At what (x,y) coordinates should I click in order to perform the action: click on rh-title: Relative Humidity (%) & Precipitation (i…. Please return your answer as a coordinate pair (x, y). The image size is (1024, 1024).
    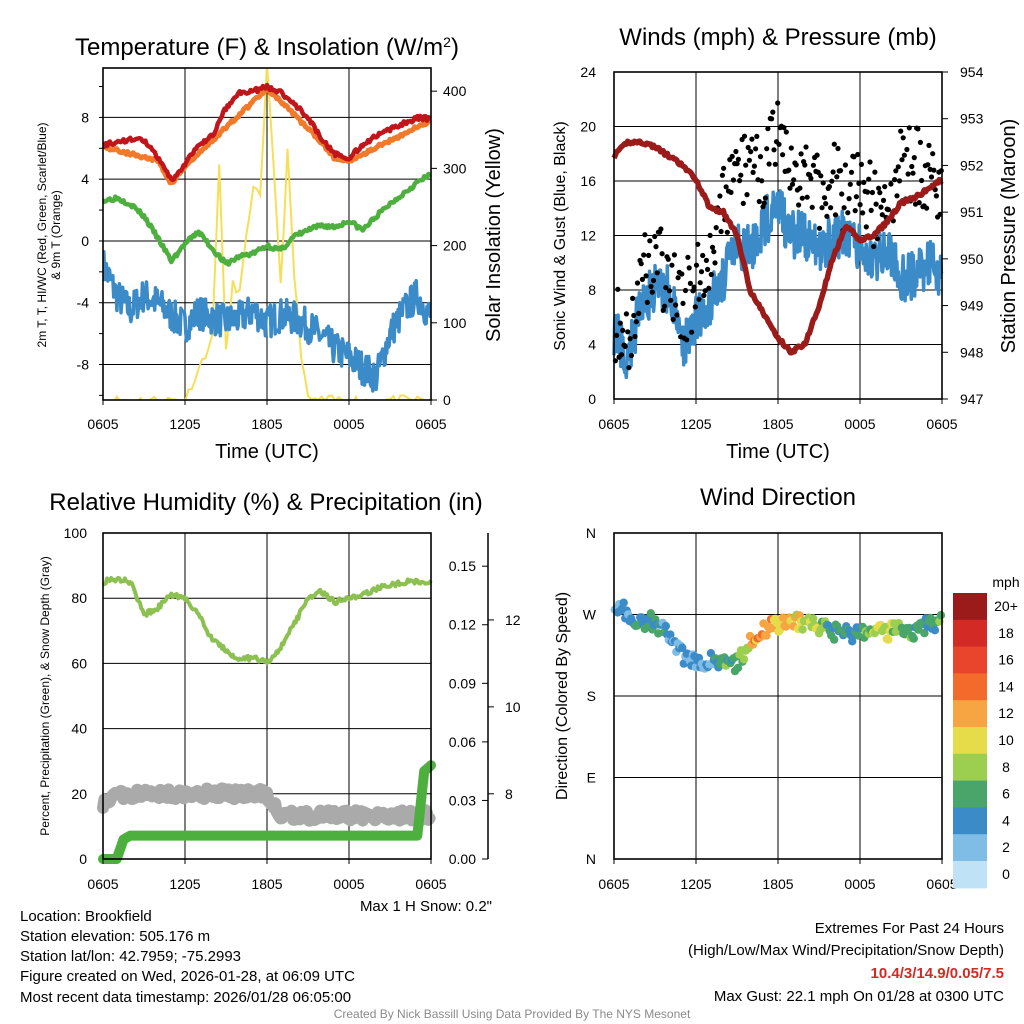
    Looking at the image, I should click on (265, 502).